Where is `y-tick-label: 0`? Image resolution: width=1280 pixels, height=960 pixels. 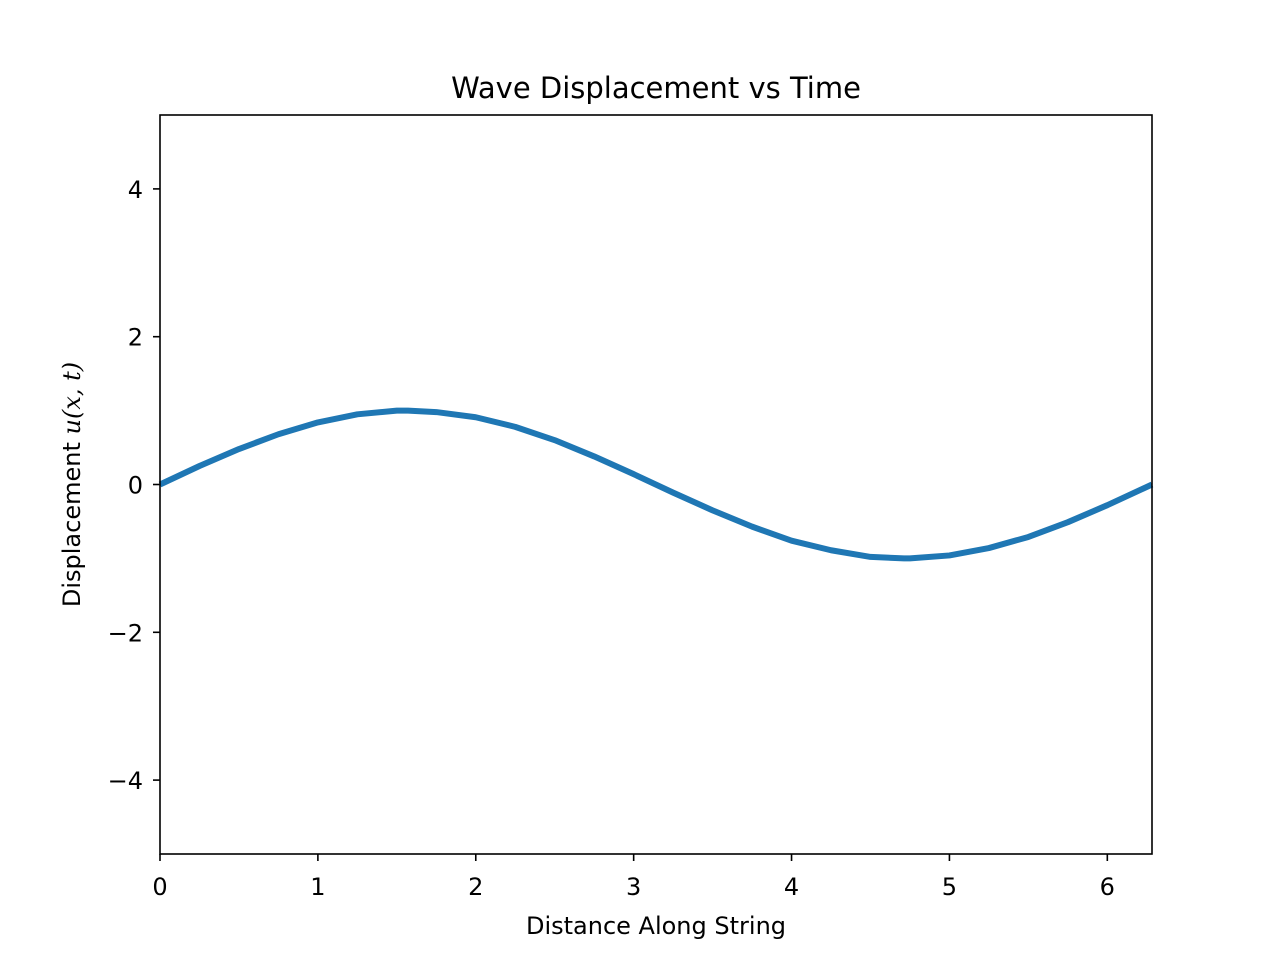 y-tick-label: 0 is located at coordinates (135, 486).